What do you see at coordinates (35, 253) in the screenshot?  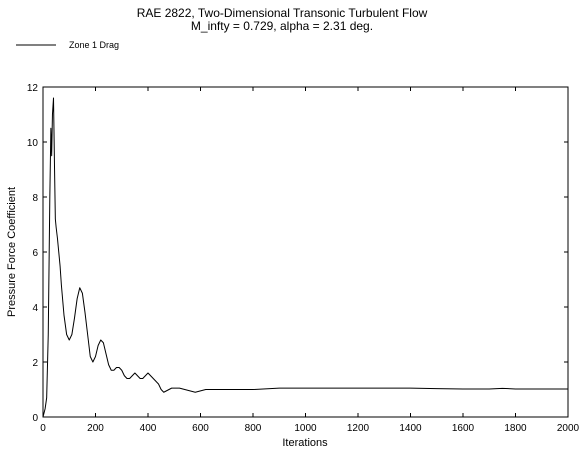 I see `y-tick-label-3: 6` at bounding box center [35, 253].